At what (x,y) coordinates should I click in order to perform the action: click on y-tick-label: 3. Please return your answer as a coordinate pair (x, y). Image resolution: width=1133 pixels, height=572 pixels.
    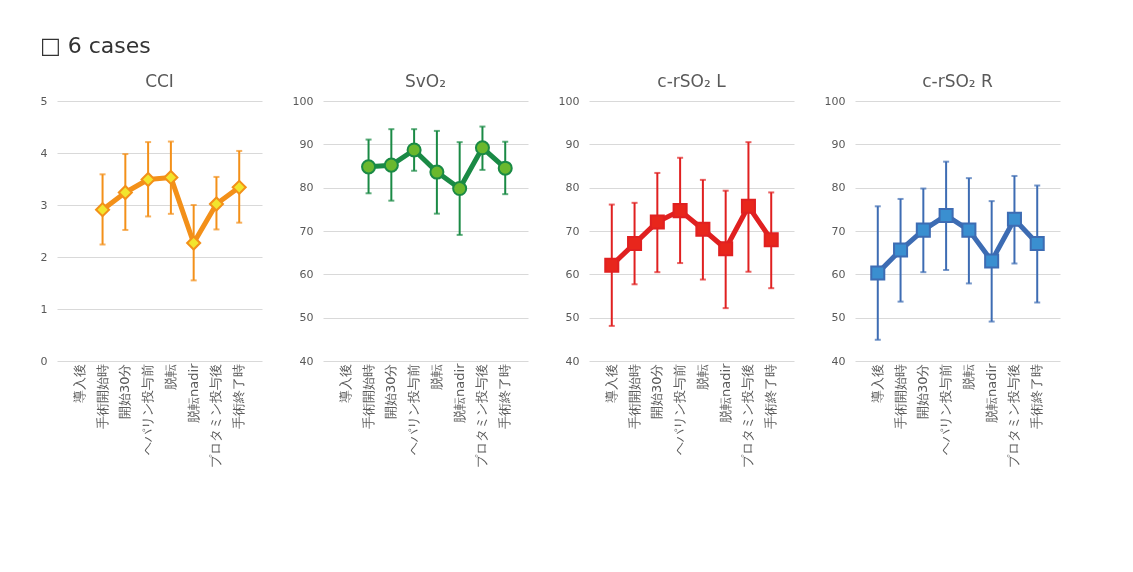
    Looking at the image, I should click on (44, 205).